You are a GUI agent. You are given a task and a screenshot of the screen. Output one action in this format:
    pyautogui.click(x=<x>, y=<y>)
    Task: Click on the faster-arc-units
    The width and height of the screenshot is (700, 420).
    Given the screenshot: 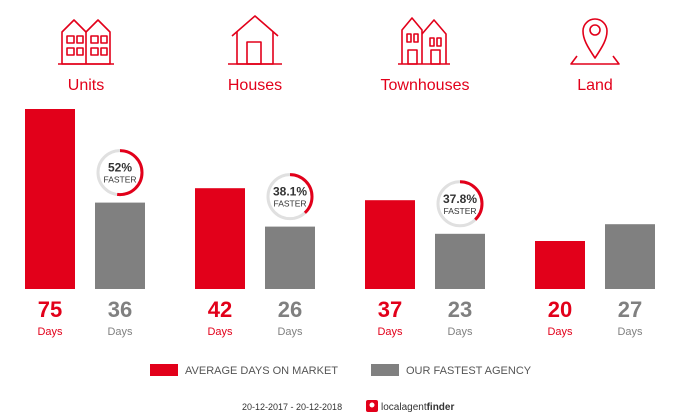 What is the action you would take?
    pyautogui.click(x=120, y=173)
    